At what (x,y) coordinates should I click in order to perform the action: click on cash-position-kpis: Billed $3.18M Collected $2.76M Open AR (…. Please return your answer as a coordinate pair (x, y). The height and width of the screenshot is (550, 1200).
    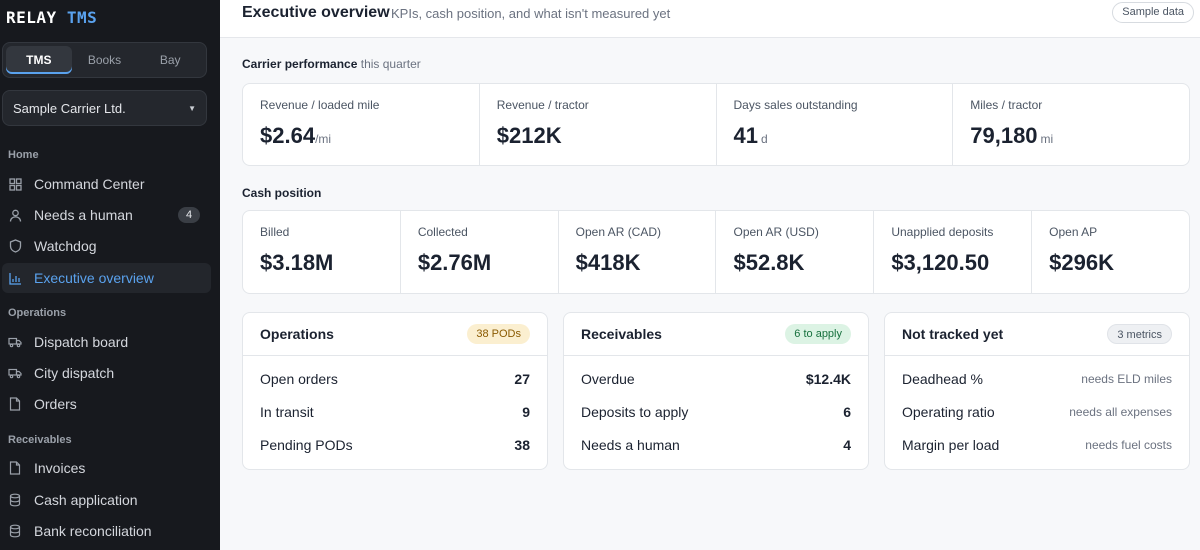
    Looking at the image, I should click on (716, 252).